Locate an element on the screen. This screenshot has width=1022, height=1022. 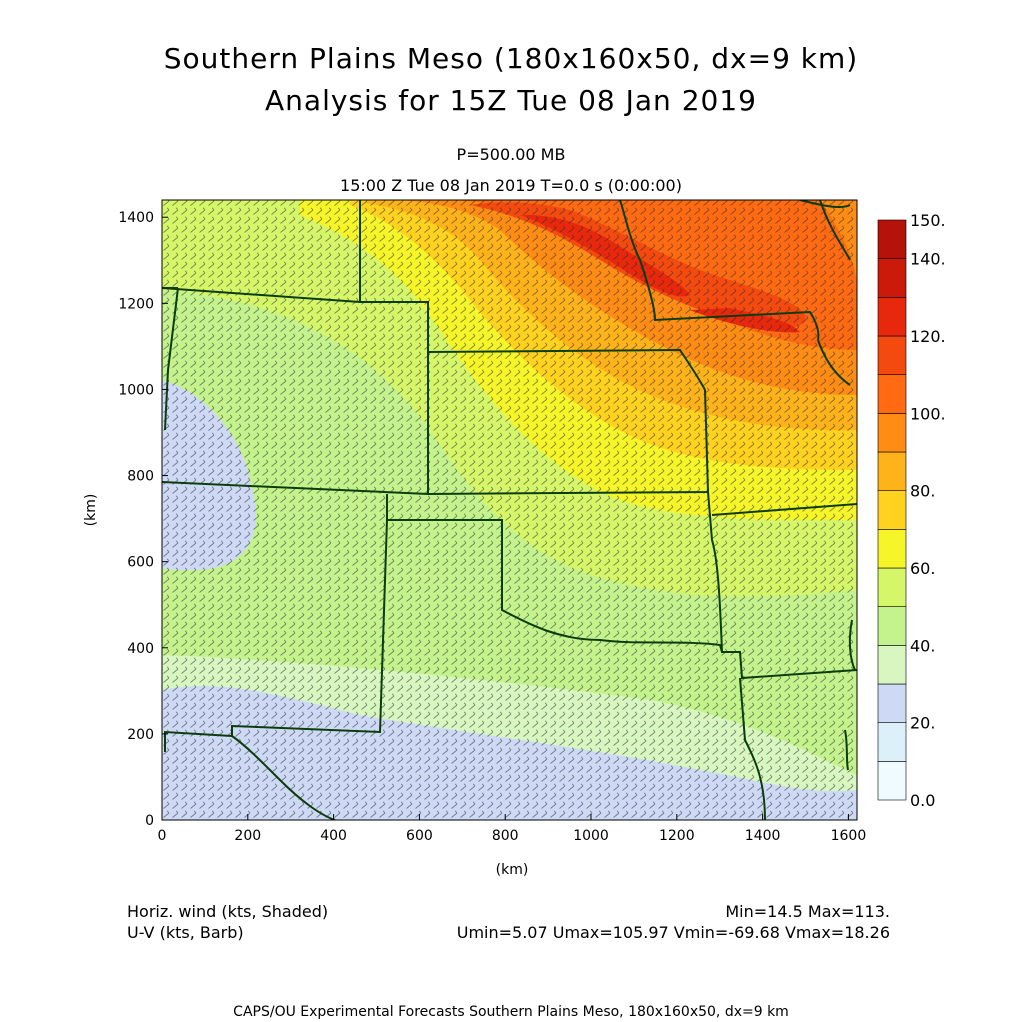
colorbar-label: 100. is located at coordinates (928, 413).